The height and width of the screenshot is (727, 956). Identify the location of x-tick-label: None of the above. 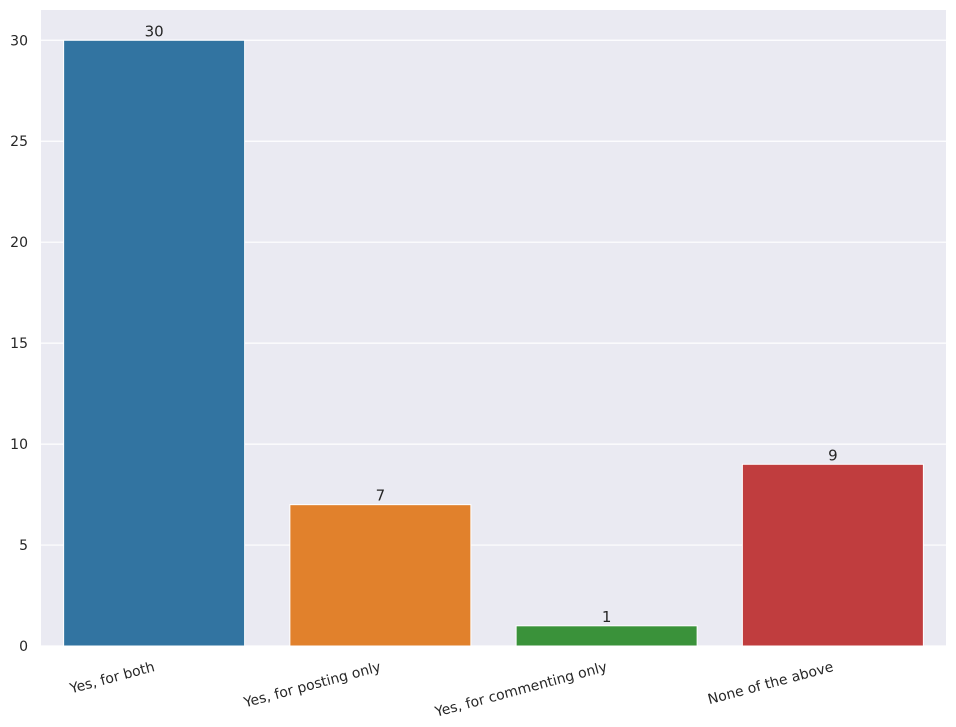
(770, 683).